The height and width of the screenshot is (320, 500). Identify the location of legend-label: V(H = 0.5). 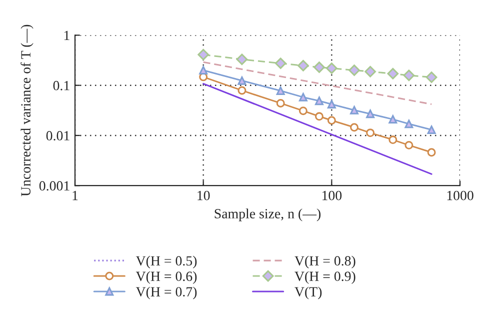
(166, 262).